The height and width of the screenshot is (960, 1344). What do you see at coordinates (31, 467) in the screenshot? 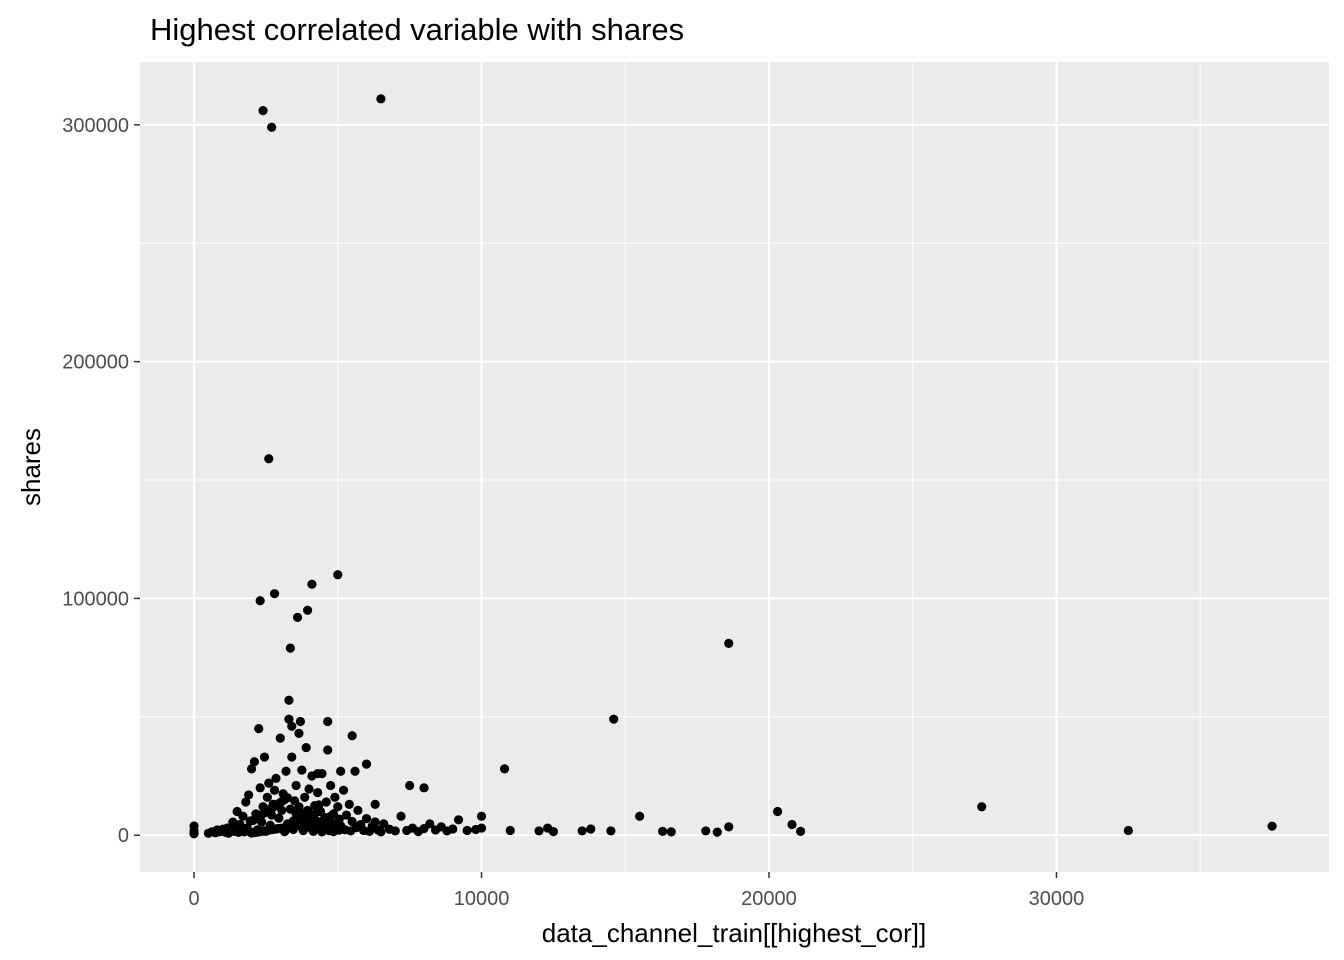
I see `y-axis-title: shares` at bounding box center [31, 467].